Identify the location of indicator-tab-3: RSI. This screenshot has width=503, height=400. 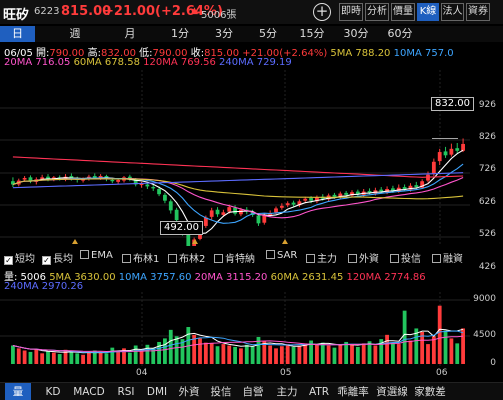
(126, 392).